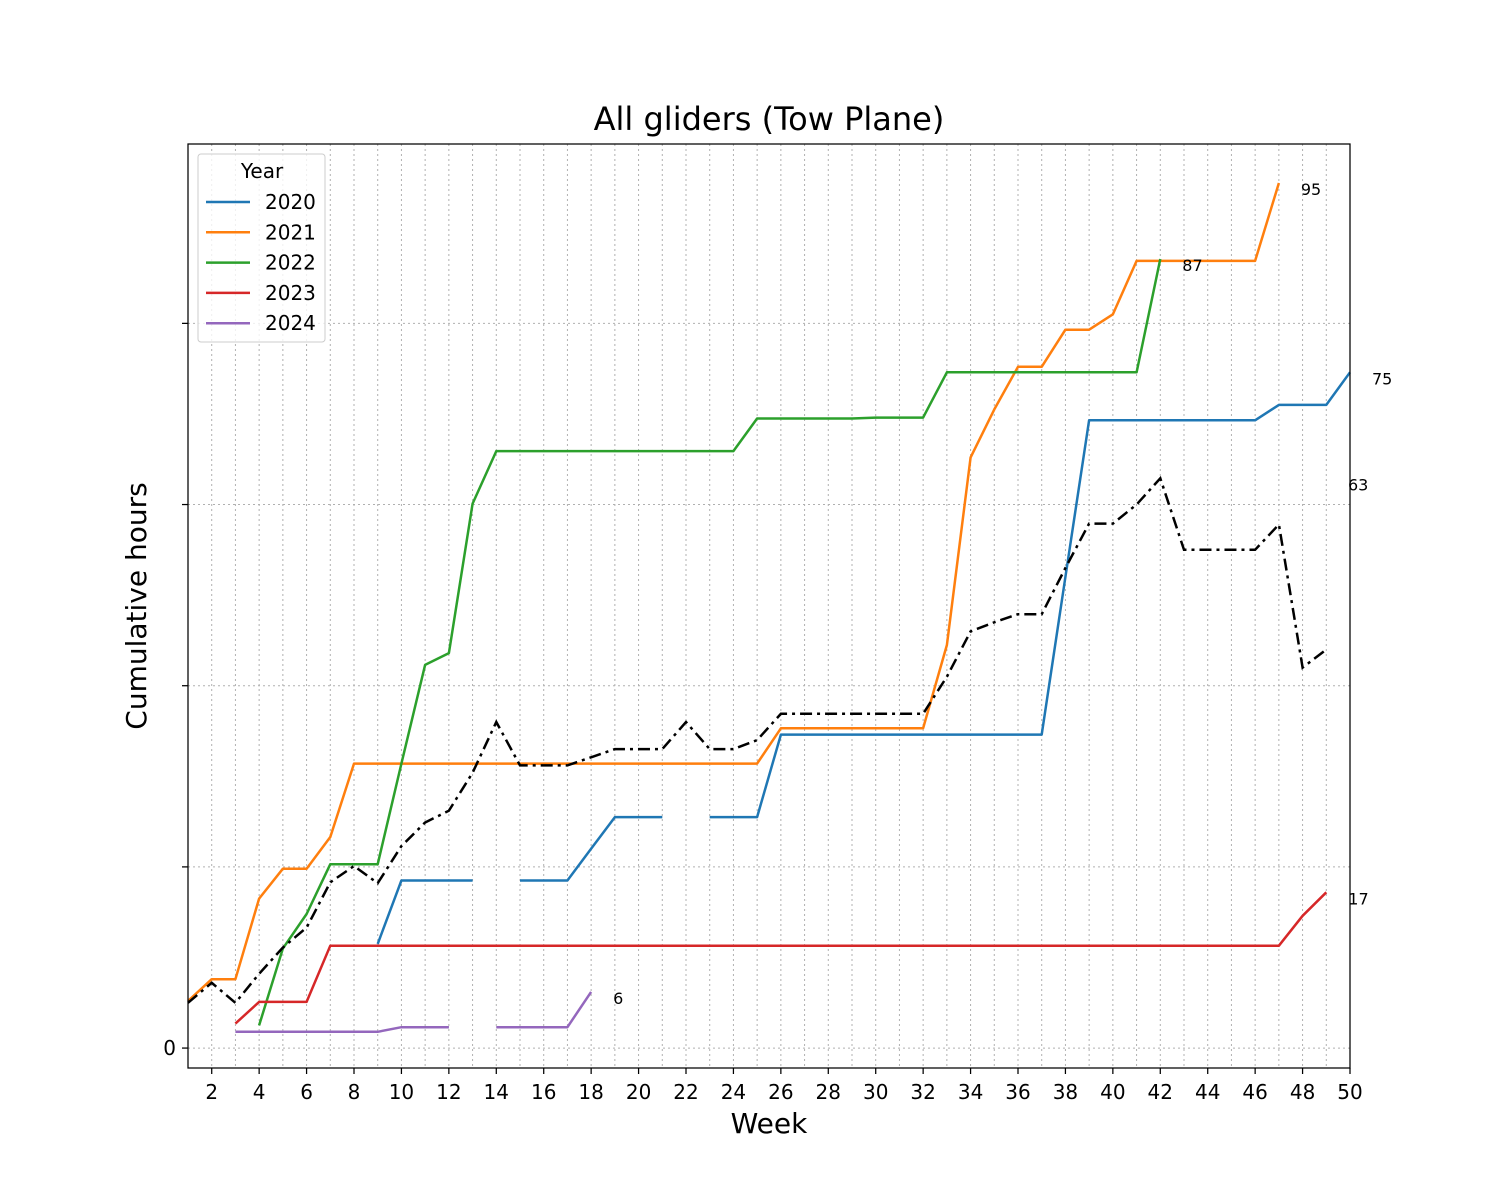 Image resolution: width=1500 pixels, height=1200 pixels. What do you see at coordinates (1160, 1092) in the screenshot?
I see `x-tick-label: 42` at bounding box center [1160, 1092].